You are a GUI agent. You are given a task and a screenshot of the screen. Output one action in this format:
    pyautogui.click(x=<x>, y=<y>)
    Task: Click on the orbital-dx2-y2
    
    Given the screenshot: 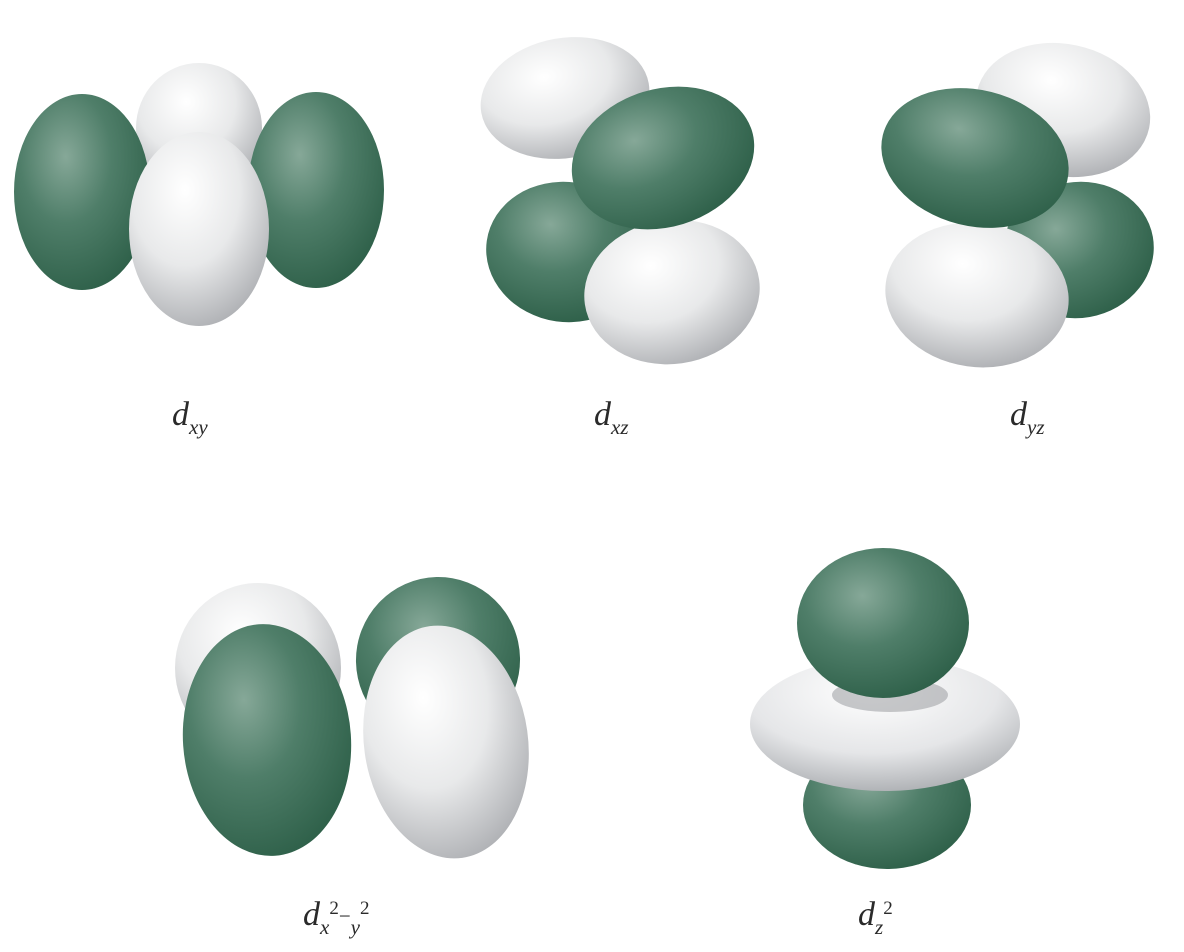 What is the action you would take?
    pyautogui.click(x=352, y=718)
    